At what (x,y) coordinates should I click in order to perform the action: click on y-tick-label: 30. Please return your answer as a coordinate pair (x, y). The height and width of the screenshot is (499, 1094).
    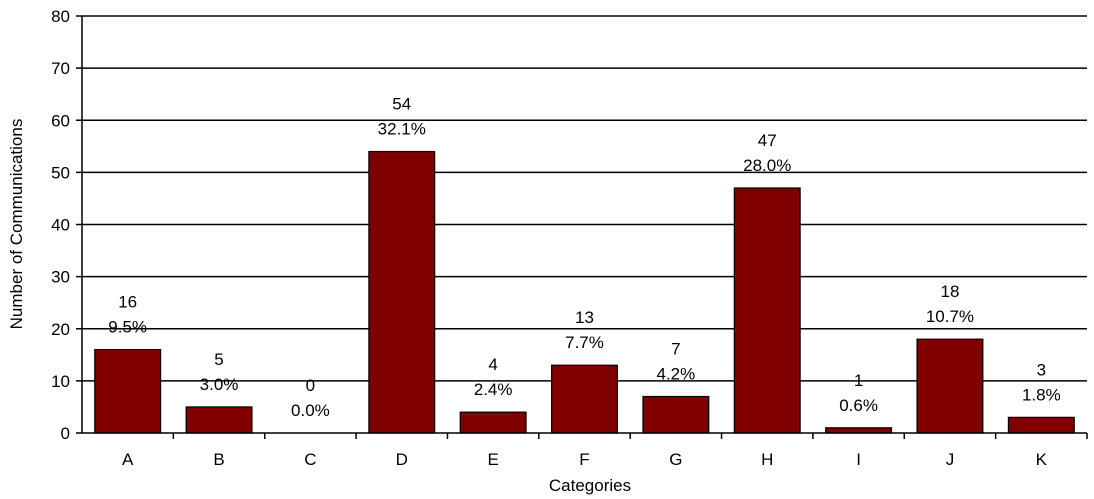
    Looking at the image, I should click on (60, 277).